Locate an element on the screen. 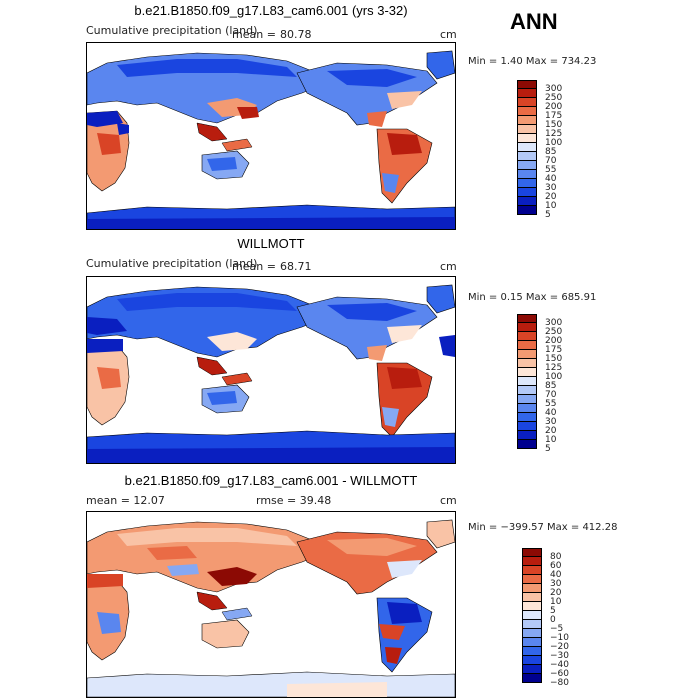 The image size is (700, 700). panel2-variable-label: Cumulative precipitation (land) is located at coordinates (172, 263).